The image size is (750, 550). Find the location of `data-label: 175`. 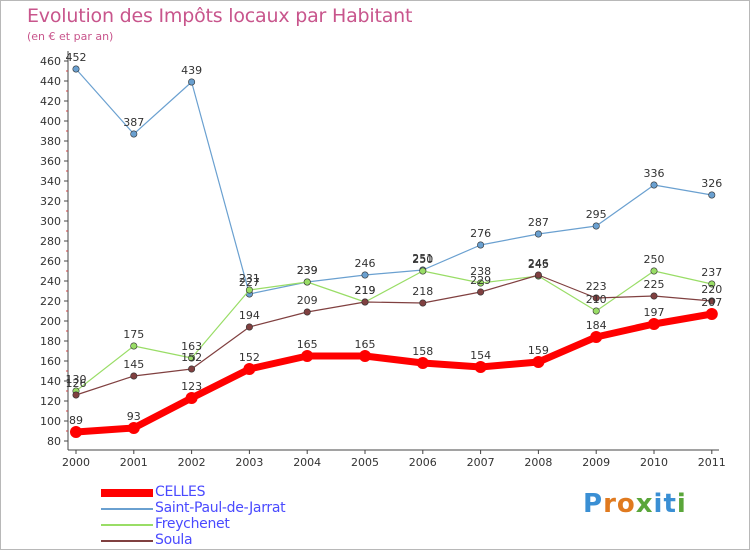

data-label: 175 is located at coordinates (133, 334).